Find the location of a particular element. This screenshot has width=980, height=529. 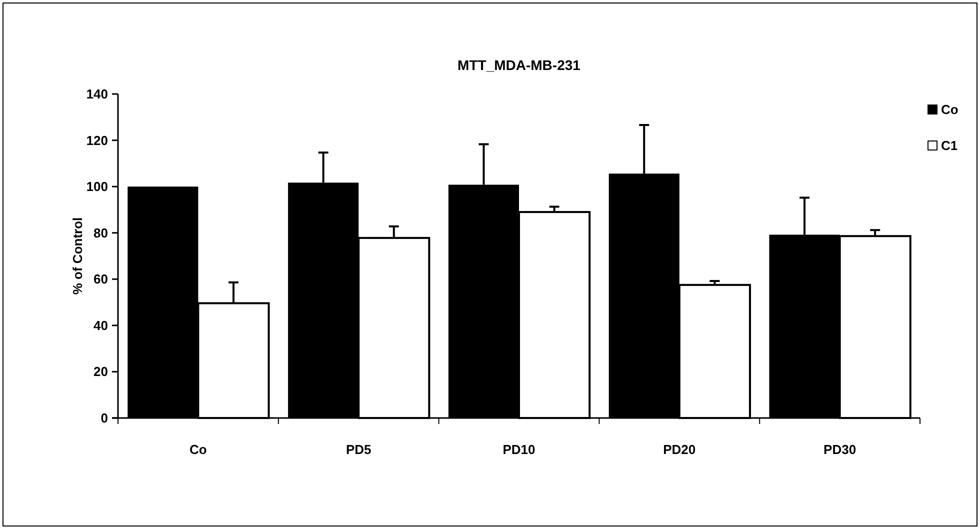

x-tick-label: PD20 is located at coordinates (679, 449).